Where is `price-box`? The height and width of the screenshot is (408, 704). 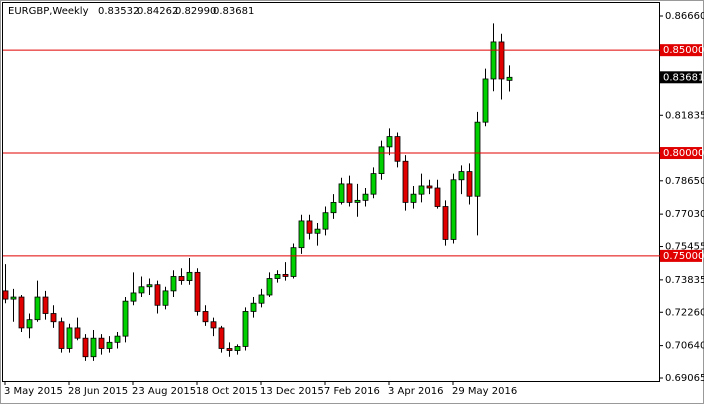
price-box is located at coordinates (681, 77).